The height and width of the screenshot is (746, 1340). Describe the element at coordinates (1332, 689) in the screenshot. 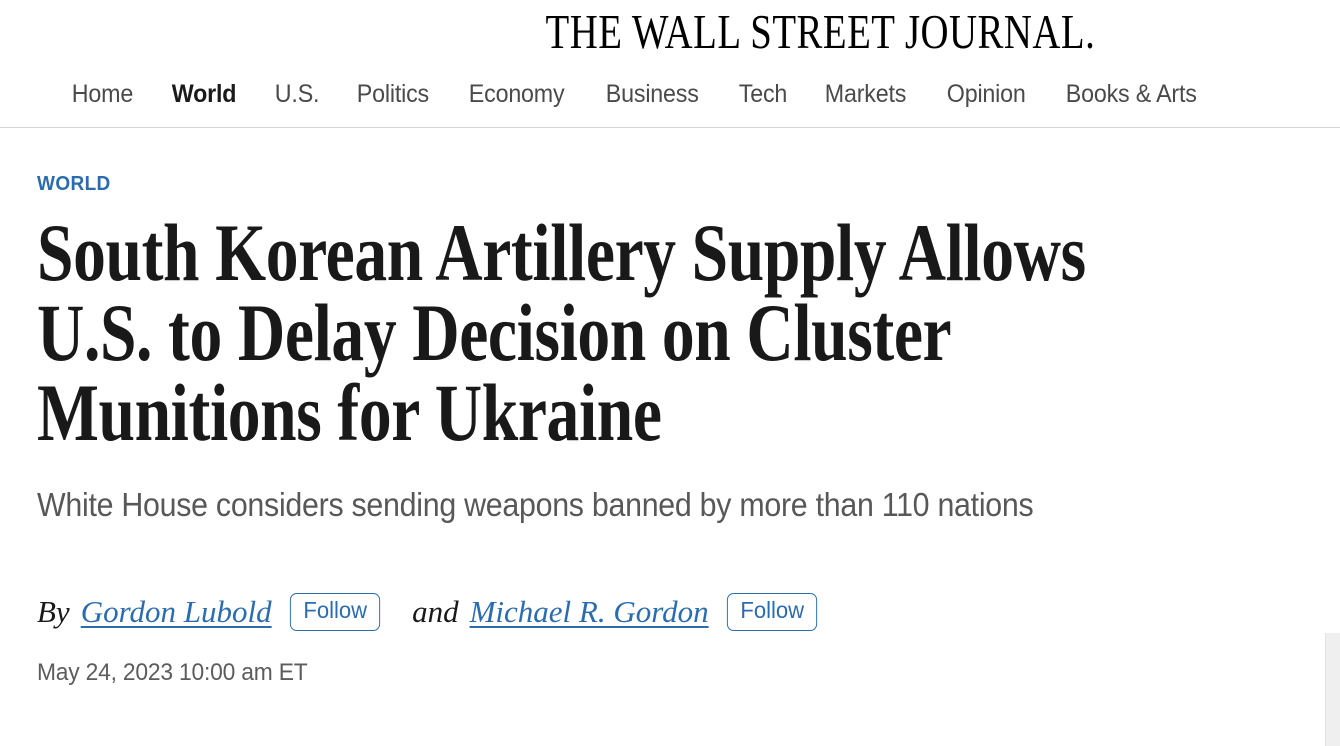

I see `page-scrollbar-thumb` at that location.